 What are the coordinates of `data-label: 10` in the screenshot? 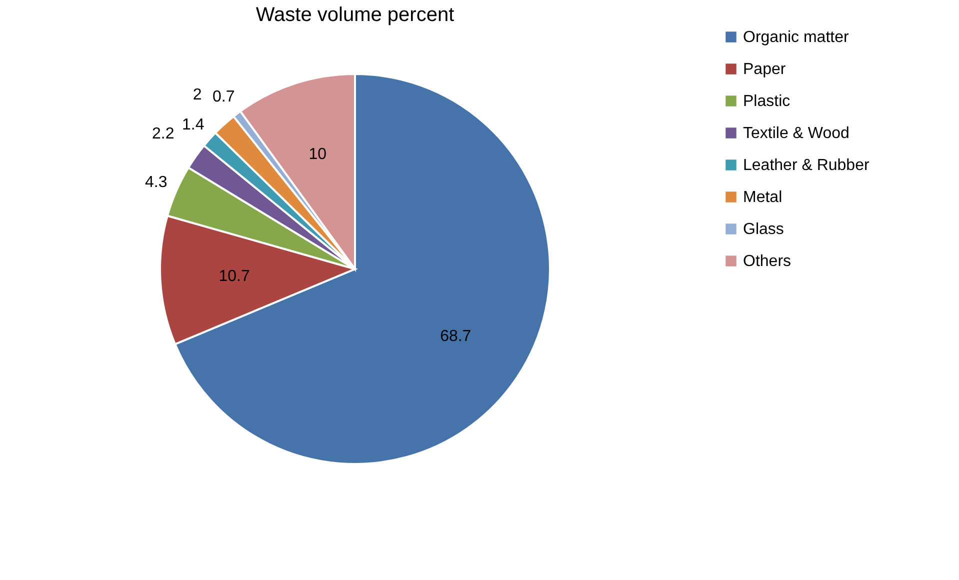 It's located at (317, 155).